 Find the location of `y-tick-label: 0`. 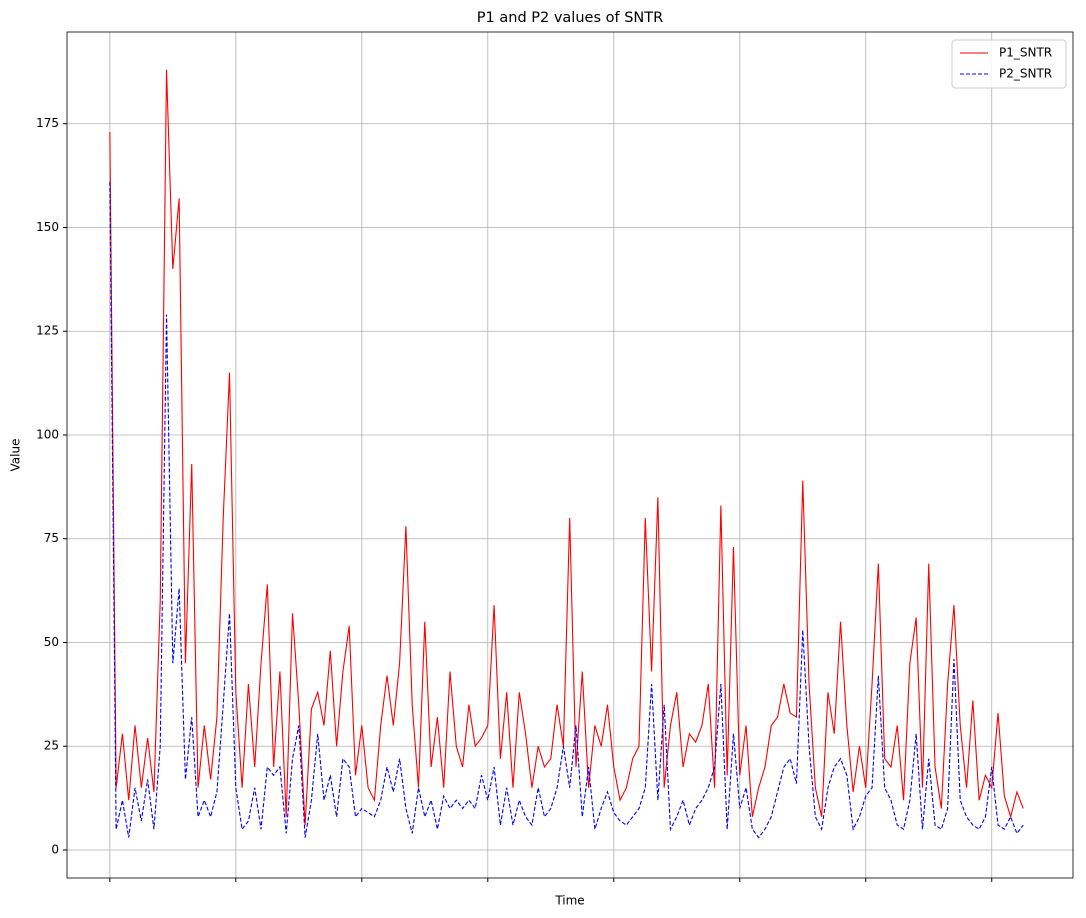

y-tick-label: 0 is located at coordinates (55, 849).